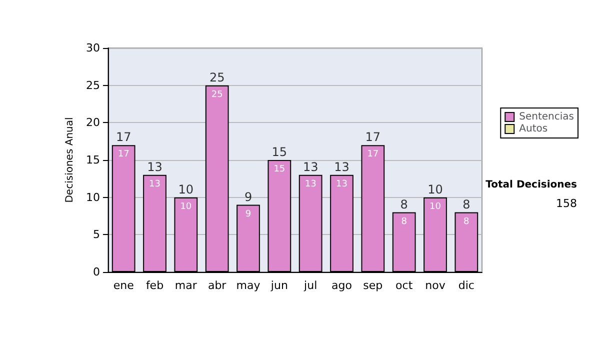 The height and width of the screenshot is (340, 600). What do you see at coordinates (217, 285) in the screenshot?
I see `x-tick-label: abr` at bounding box center [217, 285].